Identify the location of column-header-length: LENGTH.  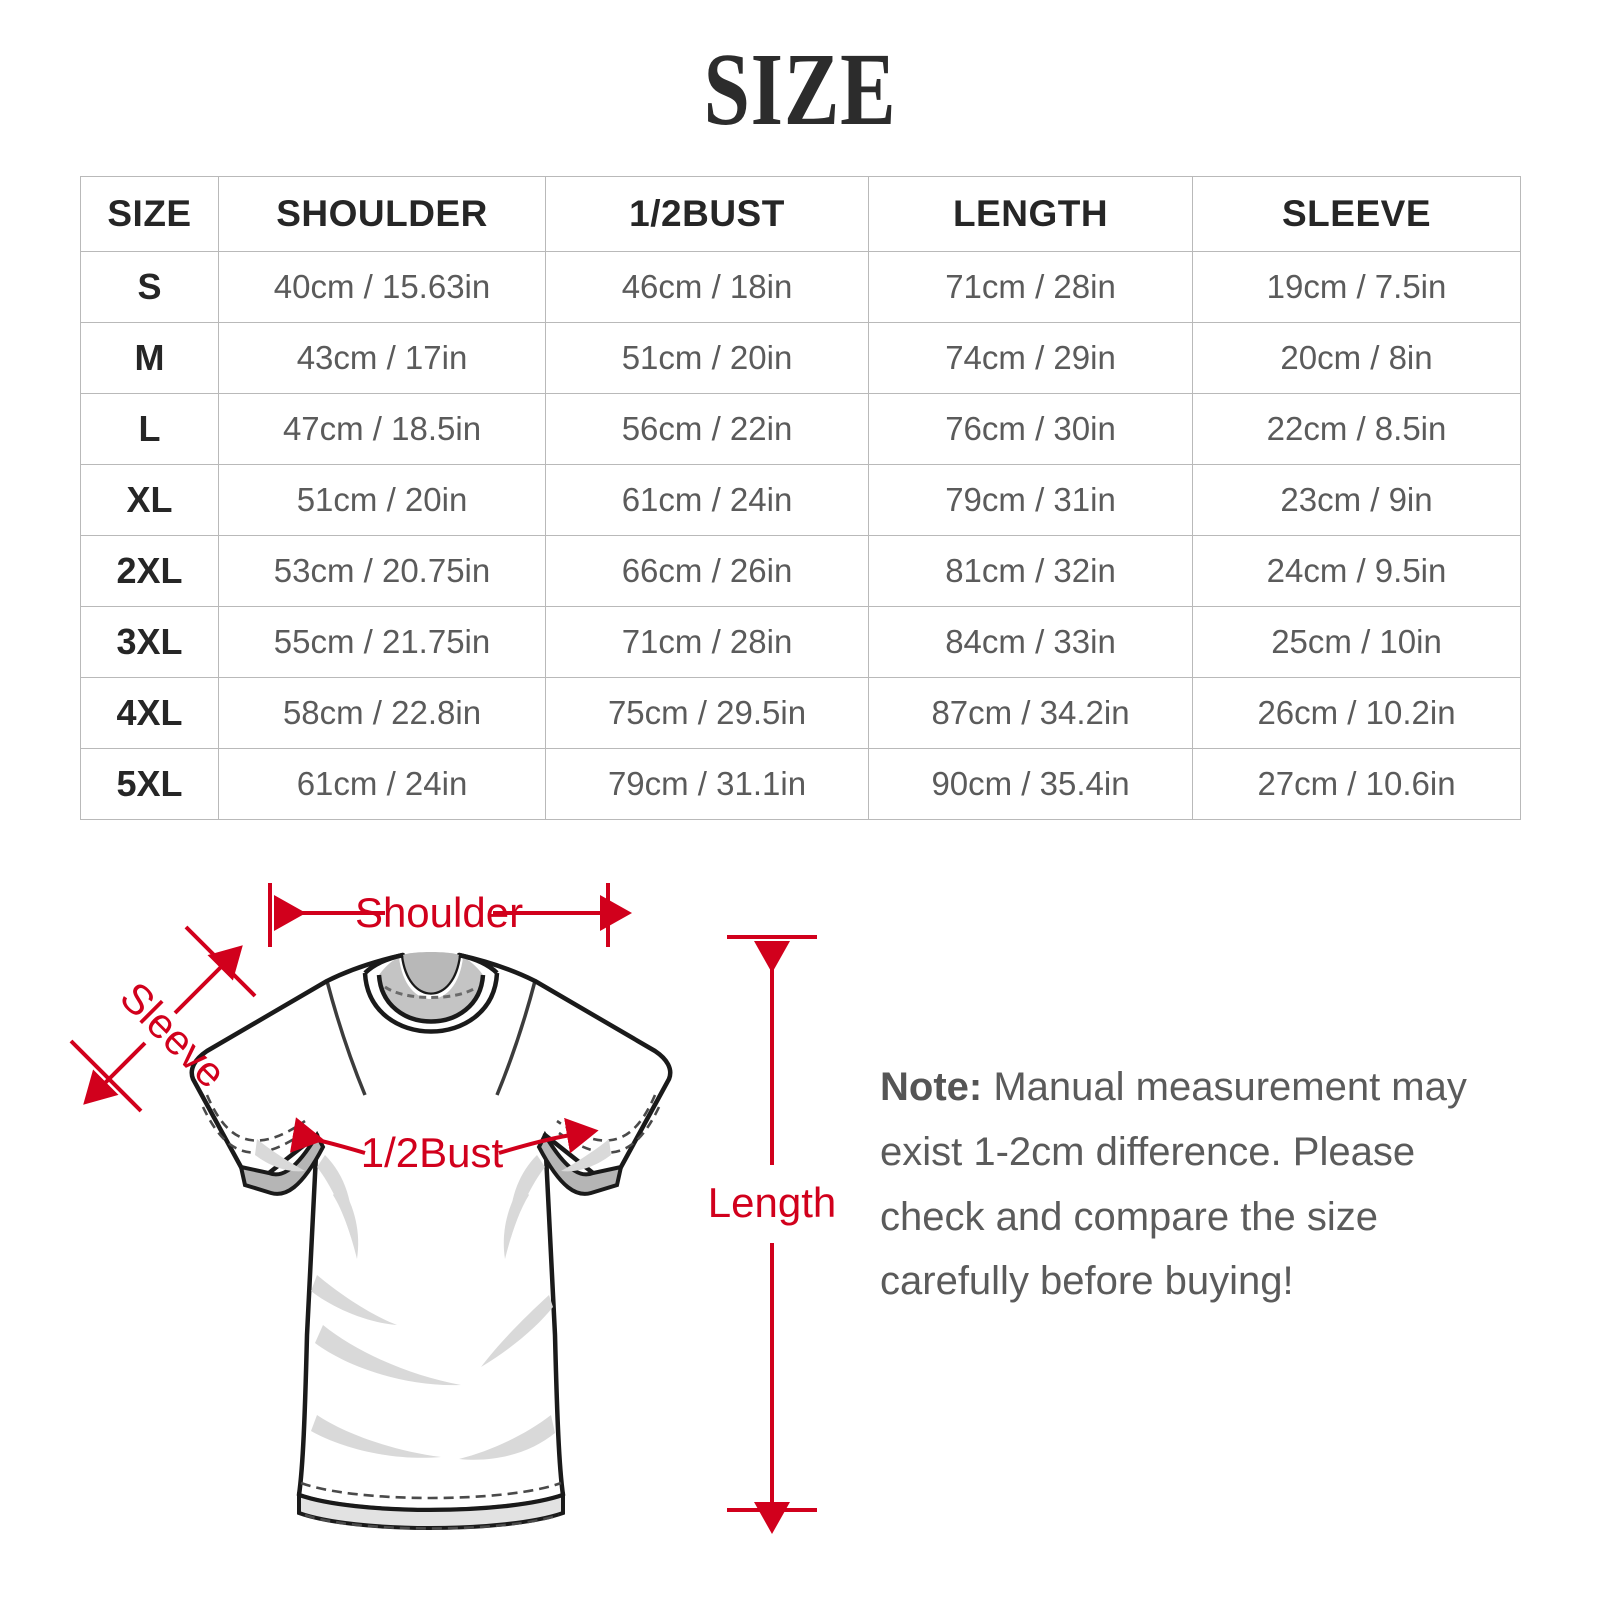
(1030, 214).